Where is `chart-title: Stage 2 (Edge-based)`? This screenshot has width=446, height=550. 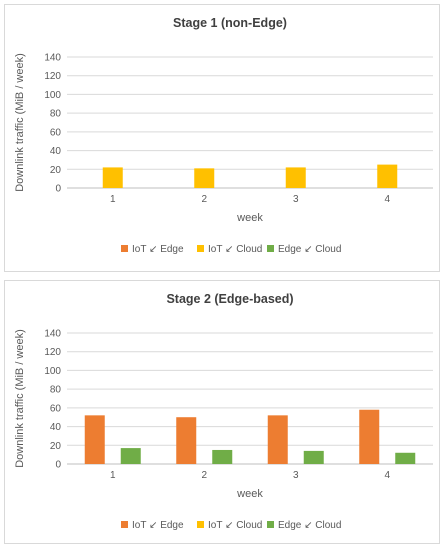
chart-title: Stage 2 (Edge-based) is located at coordinates (229, 299).